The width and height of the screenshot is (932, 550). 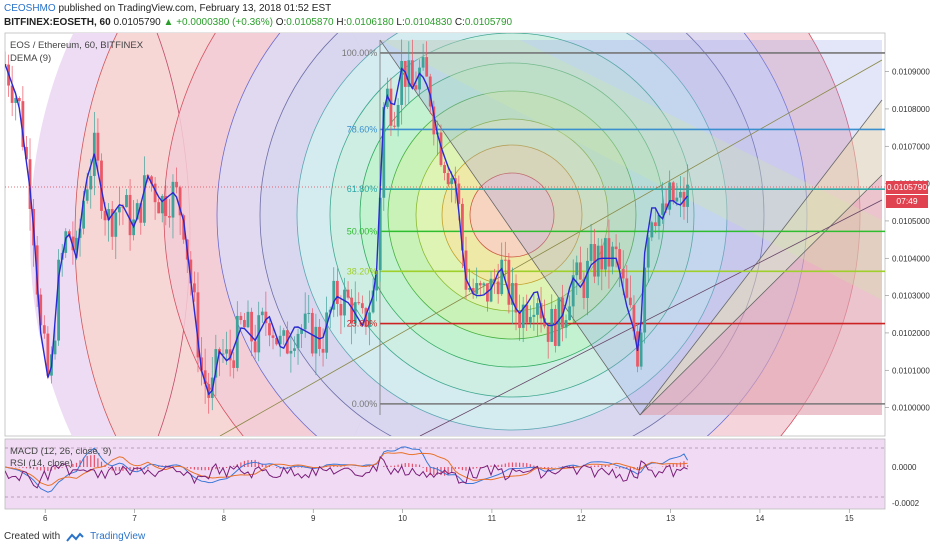 What do you see at coordinates (310, 22) in the screenshot?
I see `open-value: 0.0105870` at bounding box center [310, 22].